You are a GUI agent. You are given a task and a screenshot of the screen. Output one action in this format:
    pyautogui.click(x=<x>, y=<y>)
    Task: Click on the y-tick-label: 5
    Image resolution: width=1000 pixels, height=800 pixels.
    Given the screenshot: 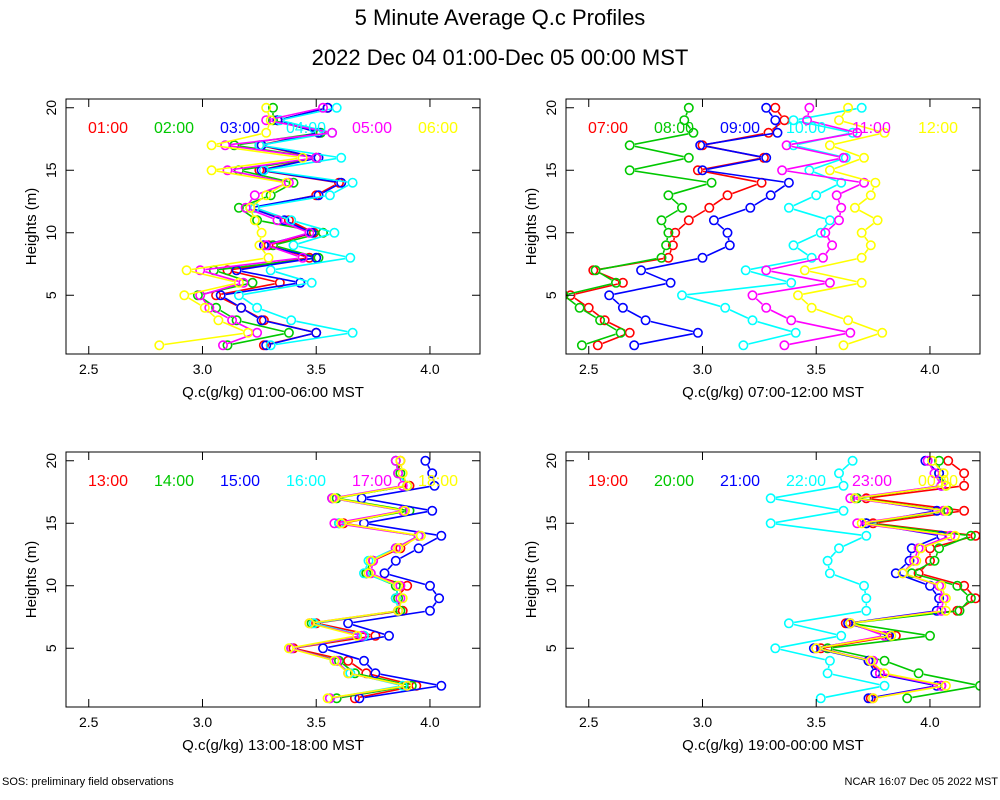 What is the action you would take?
    pyautogui.click(x=551, y=648)
    